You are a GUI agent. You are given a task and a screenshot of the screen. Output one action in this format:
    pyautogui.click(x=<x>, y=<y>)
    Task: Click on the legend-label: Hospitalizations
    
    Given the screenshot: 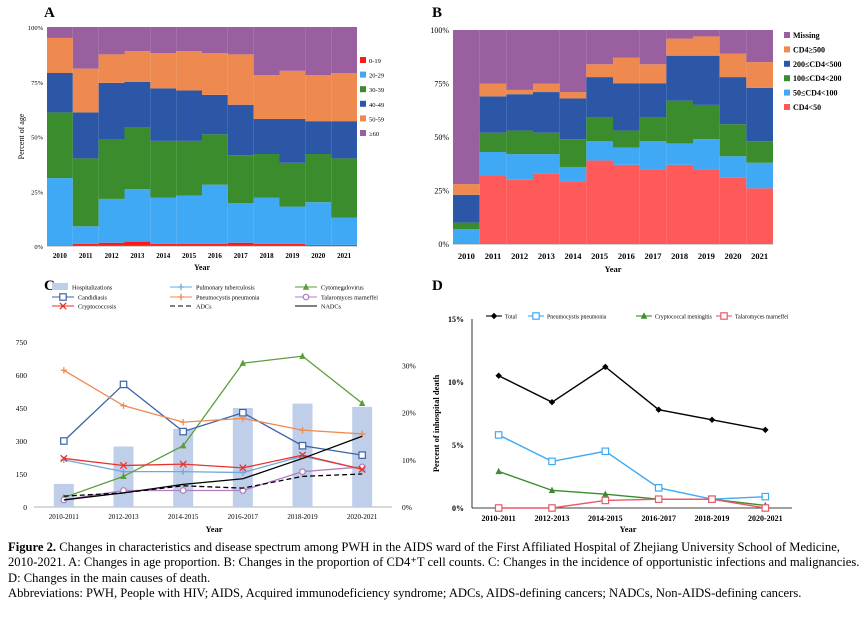 What is the action you would take?
    pyautogui.click(x=92, y=288)
    